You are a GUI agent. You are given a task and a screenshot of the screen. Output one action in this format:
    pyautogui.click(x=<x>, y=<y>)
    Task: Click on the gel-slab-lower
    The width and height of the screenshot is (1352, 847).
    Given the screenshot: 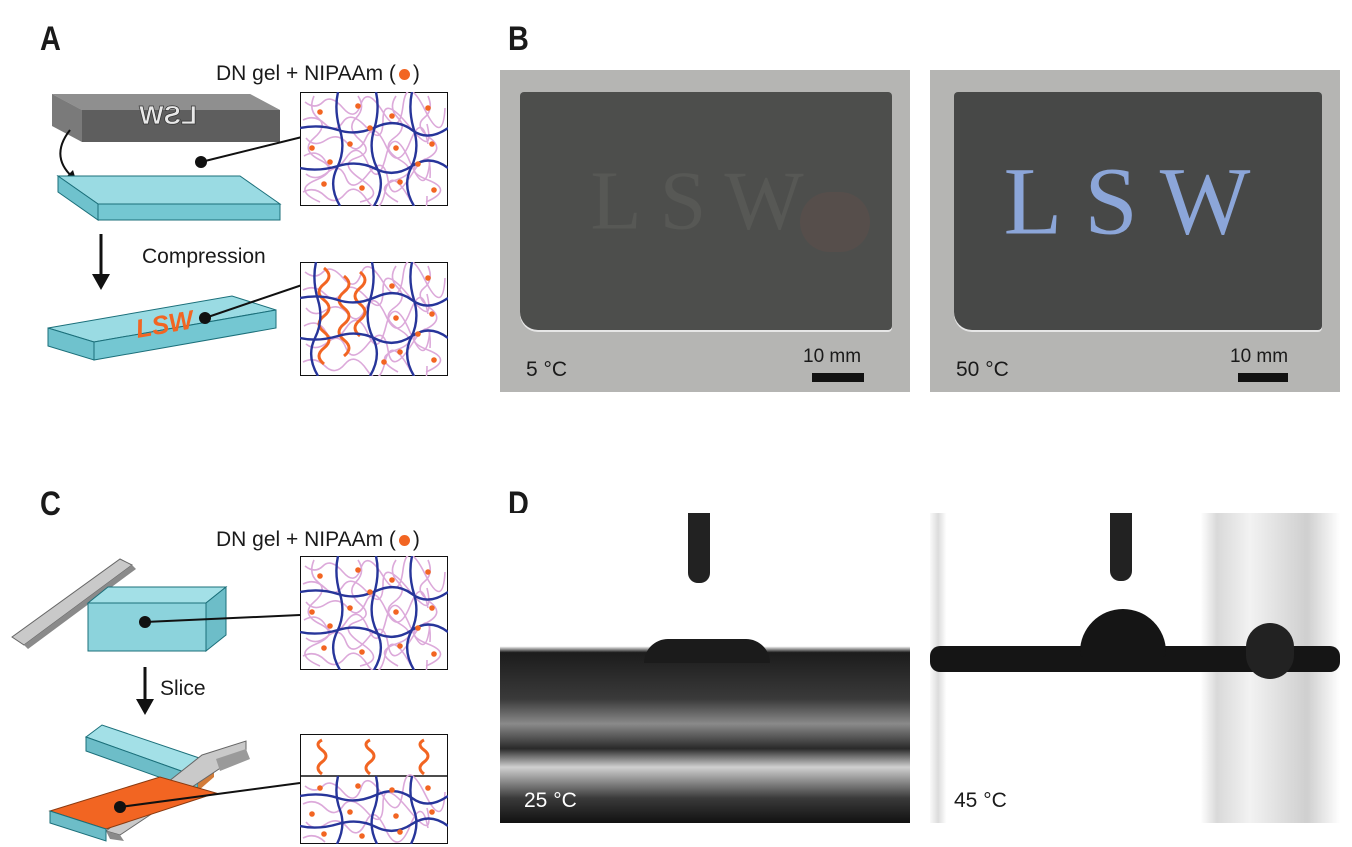 What is the action you would take?
    pyautogui.click(x=133, y=809)
    